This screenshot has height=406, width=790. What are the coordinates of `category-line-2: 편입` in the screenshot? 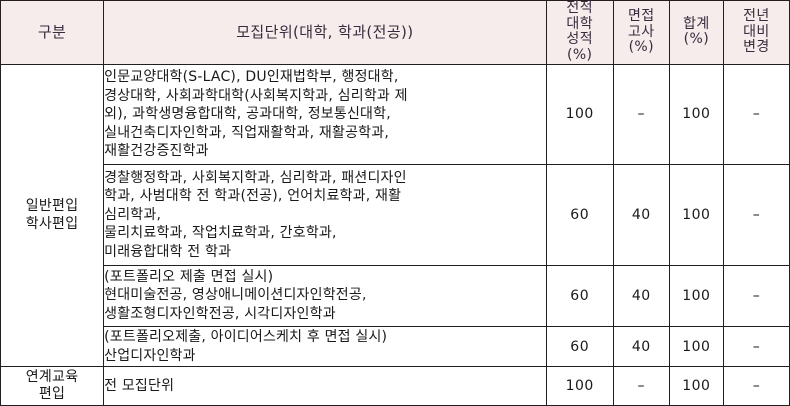 It's located at (52, 394).